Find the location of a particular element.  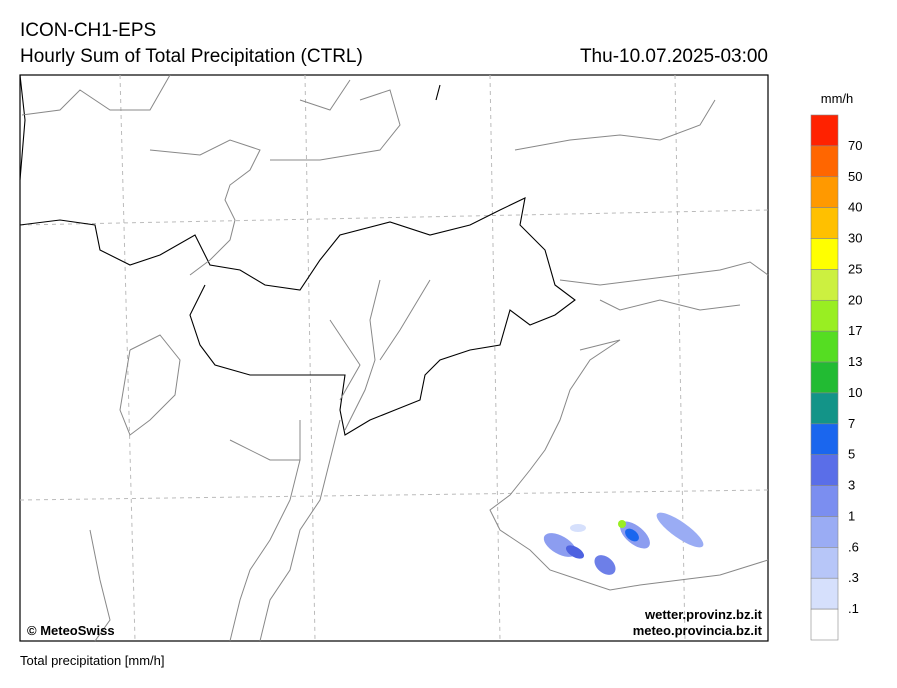

site-link: wetter.provinz.bz.it is located at coordinates (703, 614).